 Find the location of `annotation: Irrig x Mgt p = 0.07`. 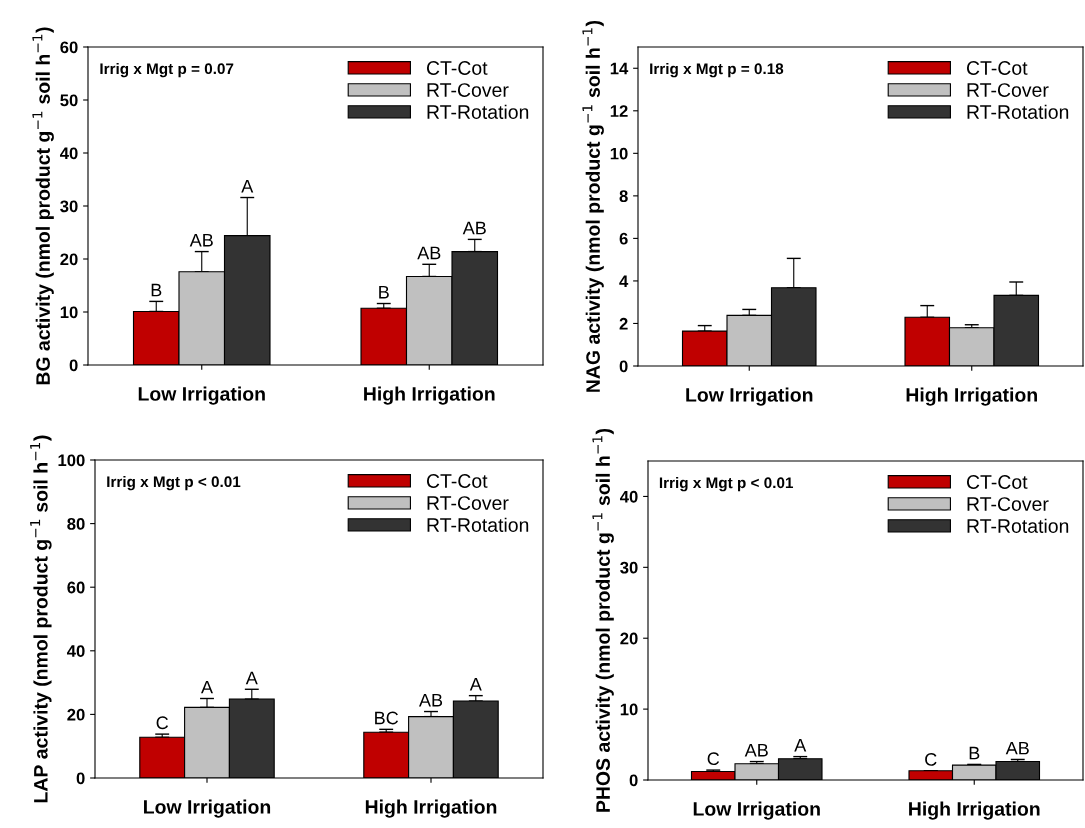

annotation: Irrig x Mgt p = 0.07 is located at coordinates (167, 70).